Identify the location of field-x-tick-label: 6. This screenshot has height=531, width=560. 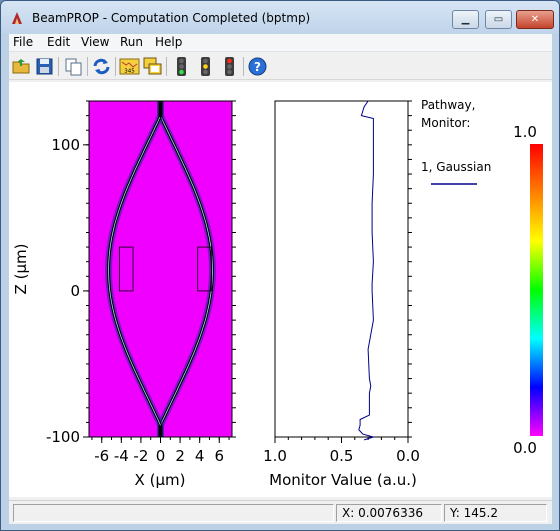
(219, 456).